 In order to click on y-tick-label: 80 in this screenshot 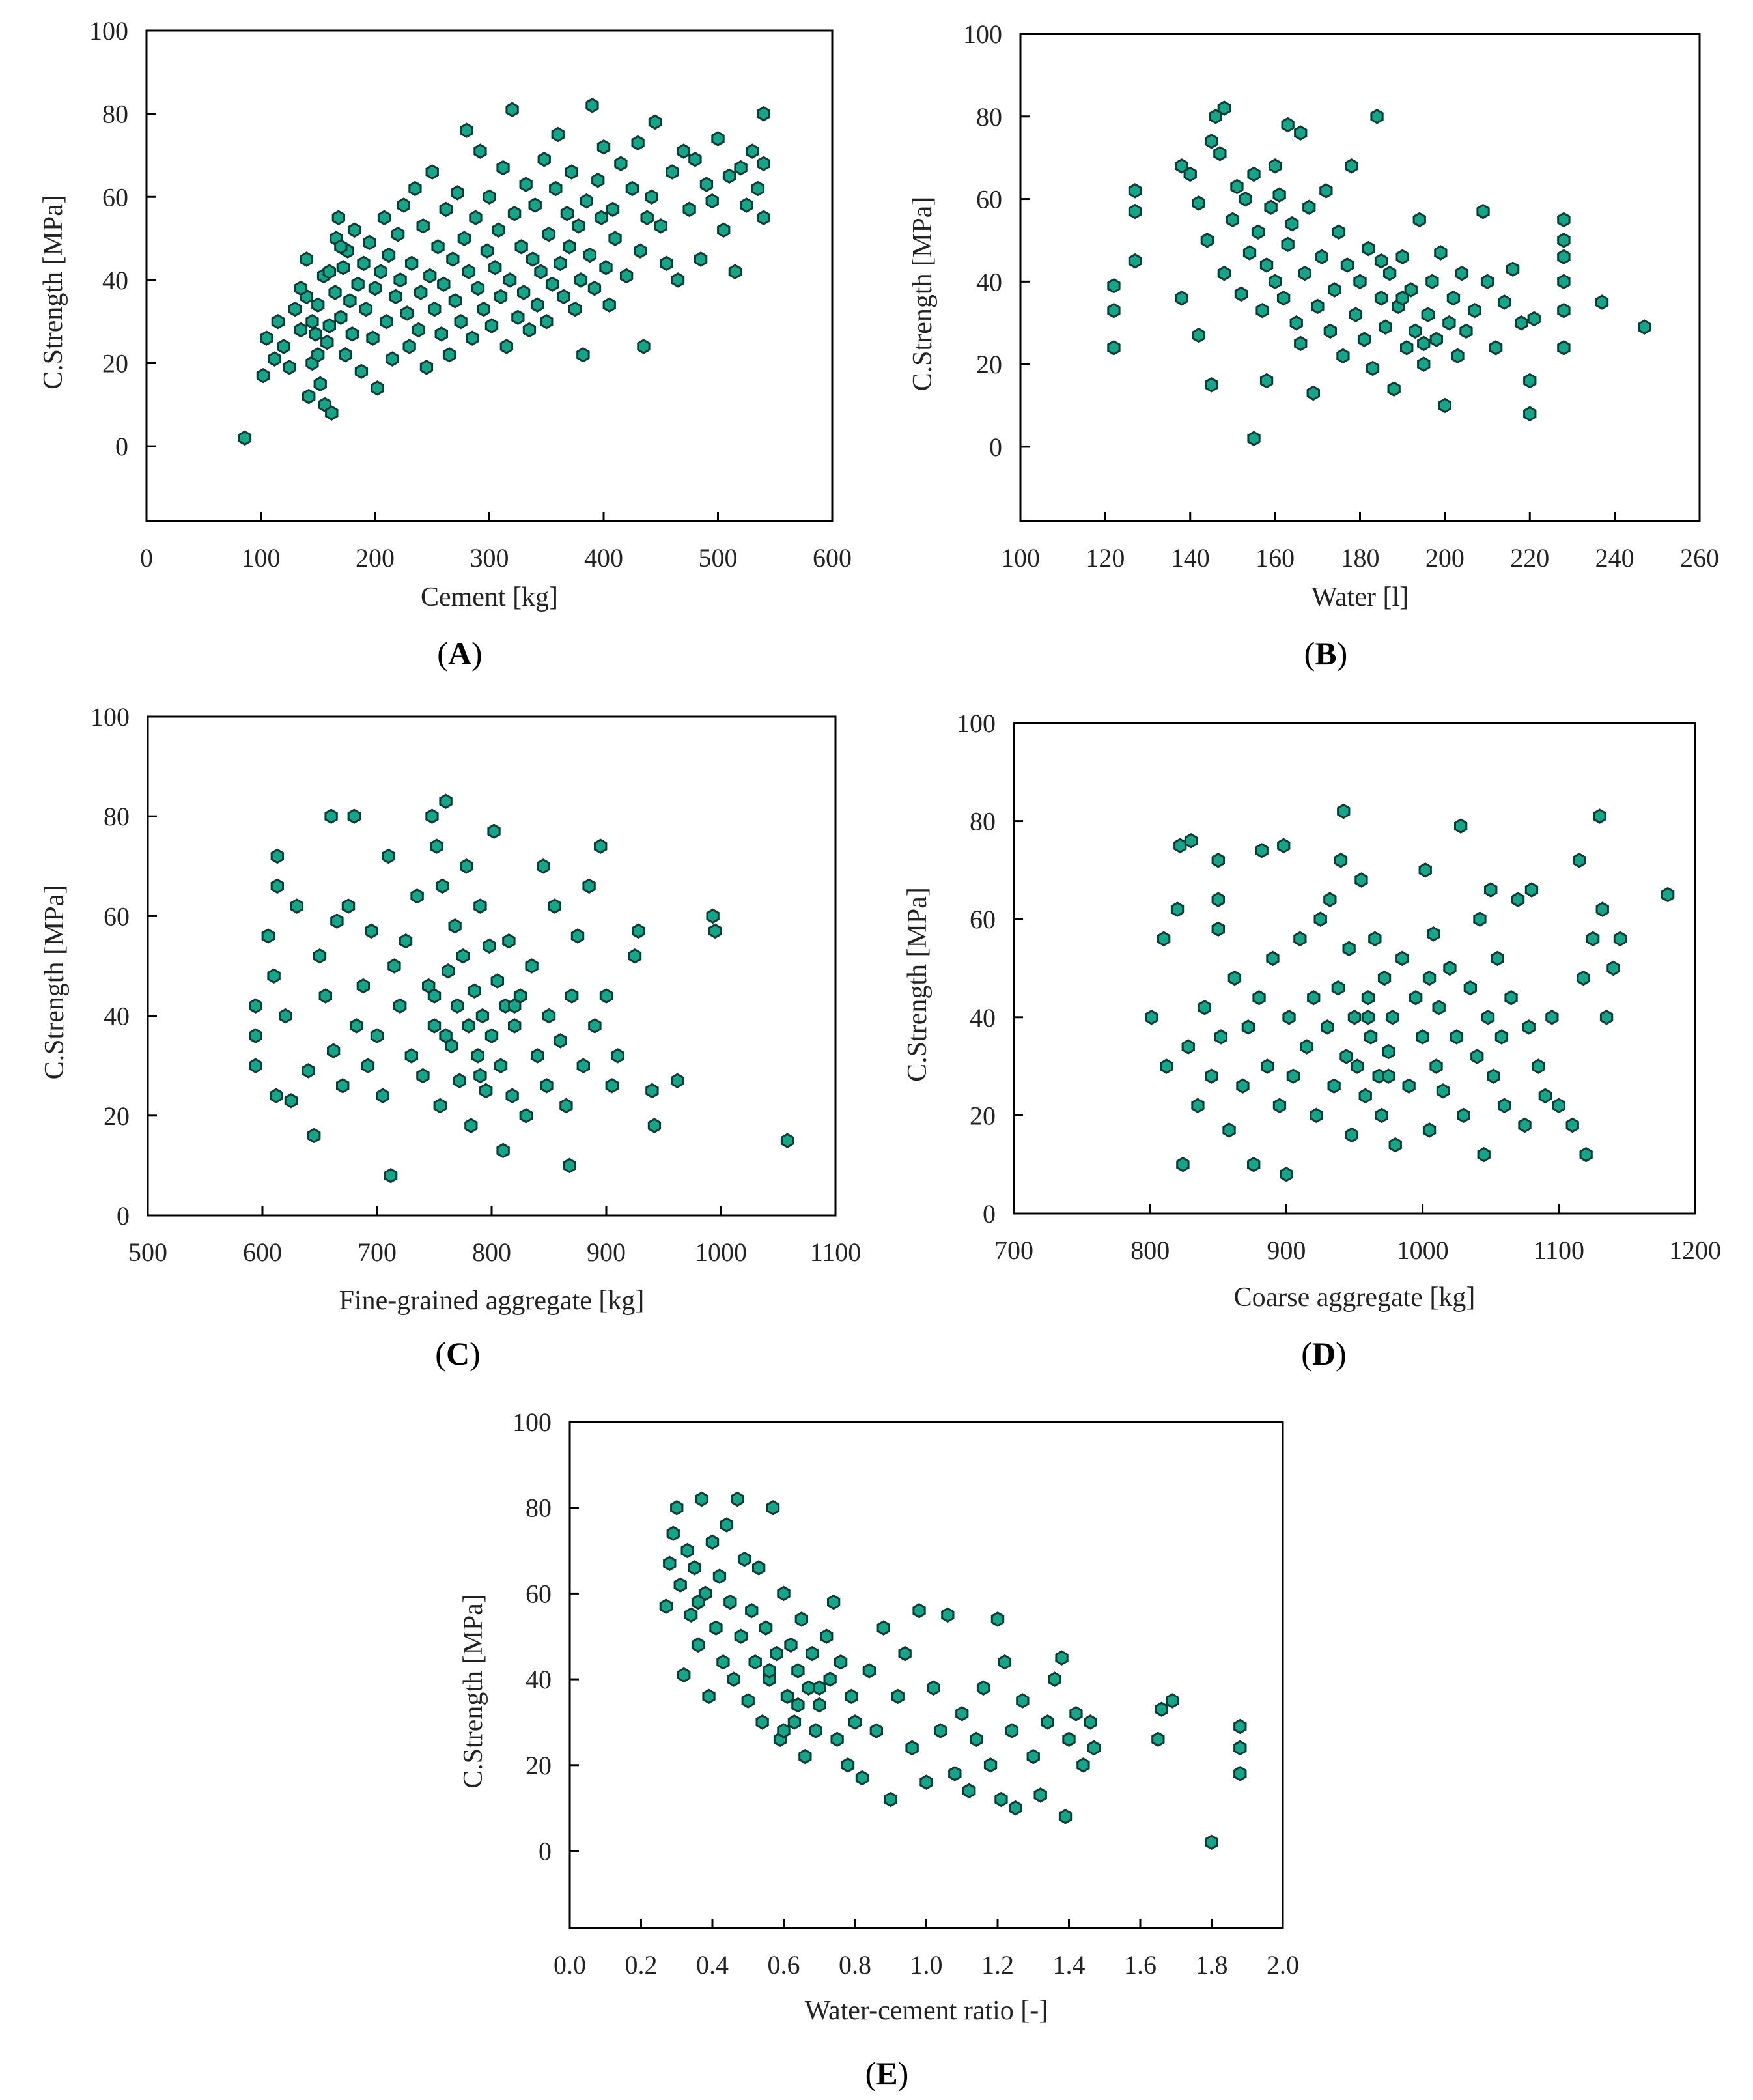, I will do `click(539, 1508)`.